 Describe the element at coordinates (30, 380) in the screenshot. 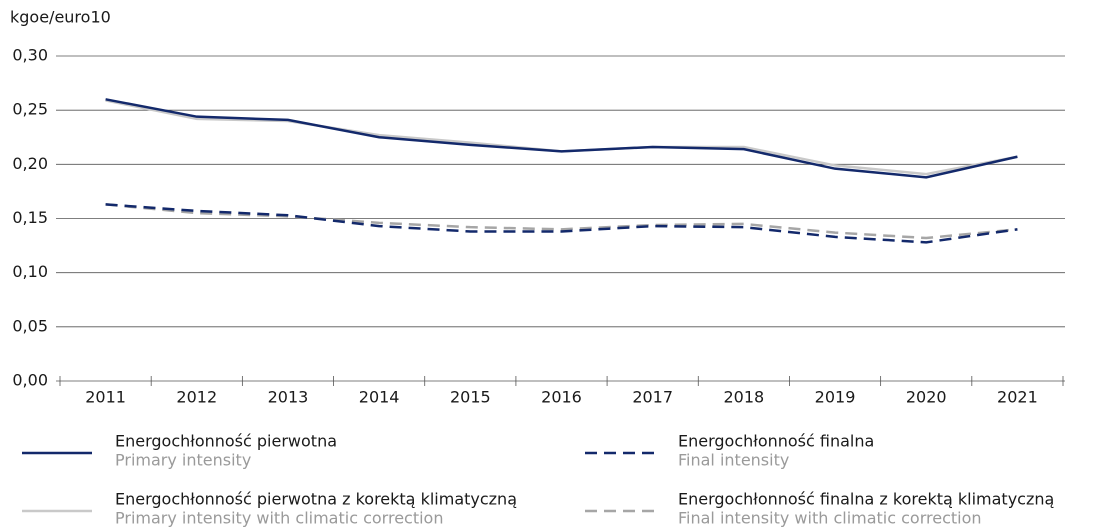

I see `y-tick-label: 0,00` at that location.